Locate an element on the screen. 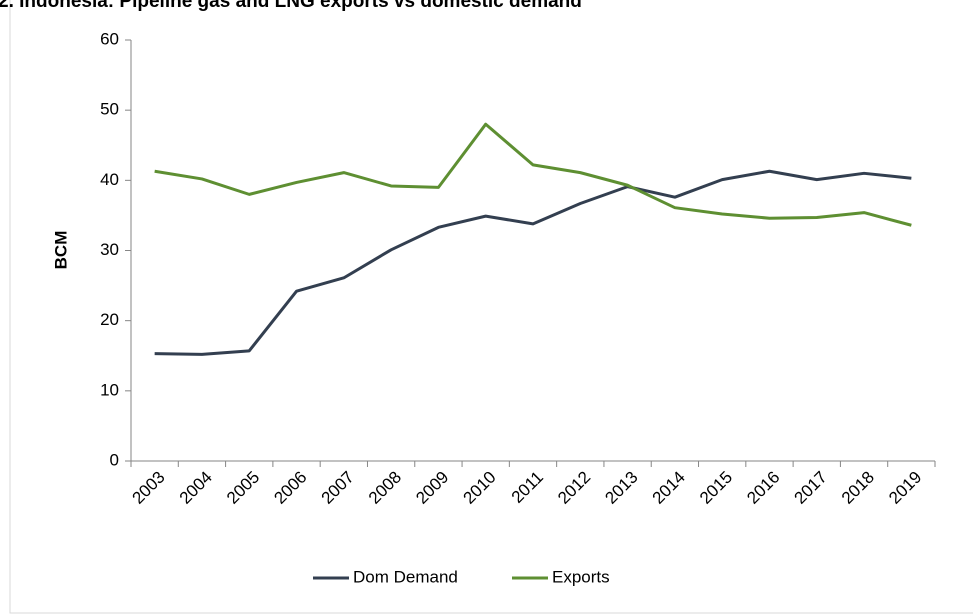 Image resolution: width=973 pixels, height=614 pixels. x-tick-label: 2015 is located at coordinates (716, 488).